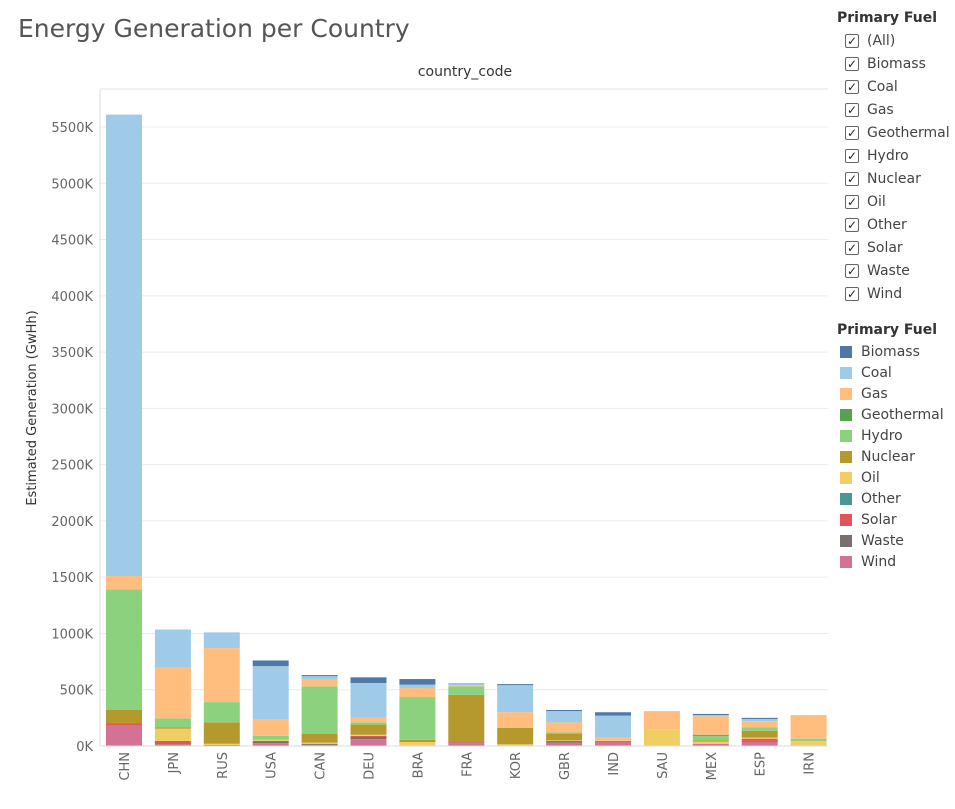  I want to click on bar-segment-can-oil, so click(319, 743).